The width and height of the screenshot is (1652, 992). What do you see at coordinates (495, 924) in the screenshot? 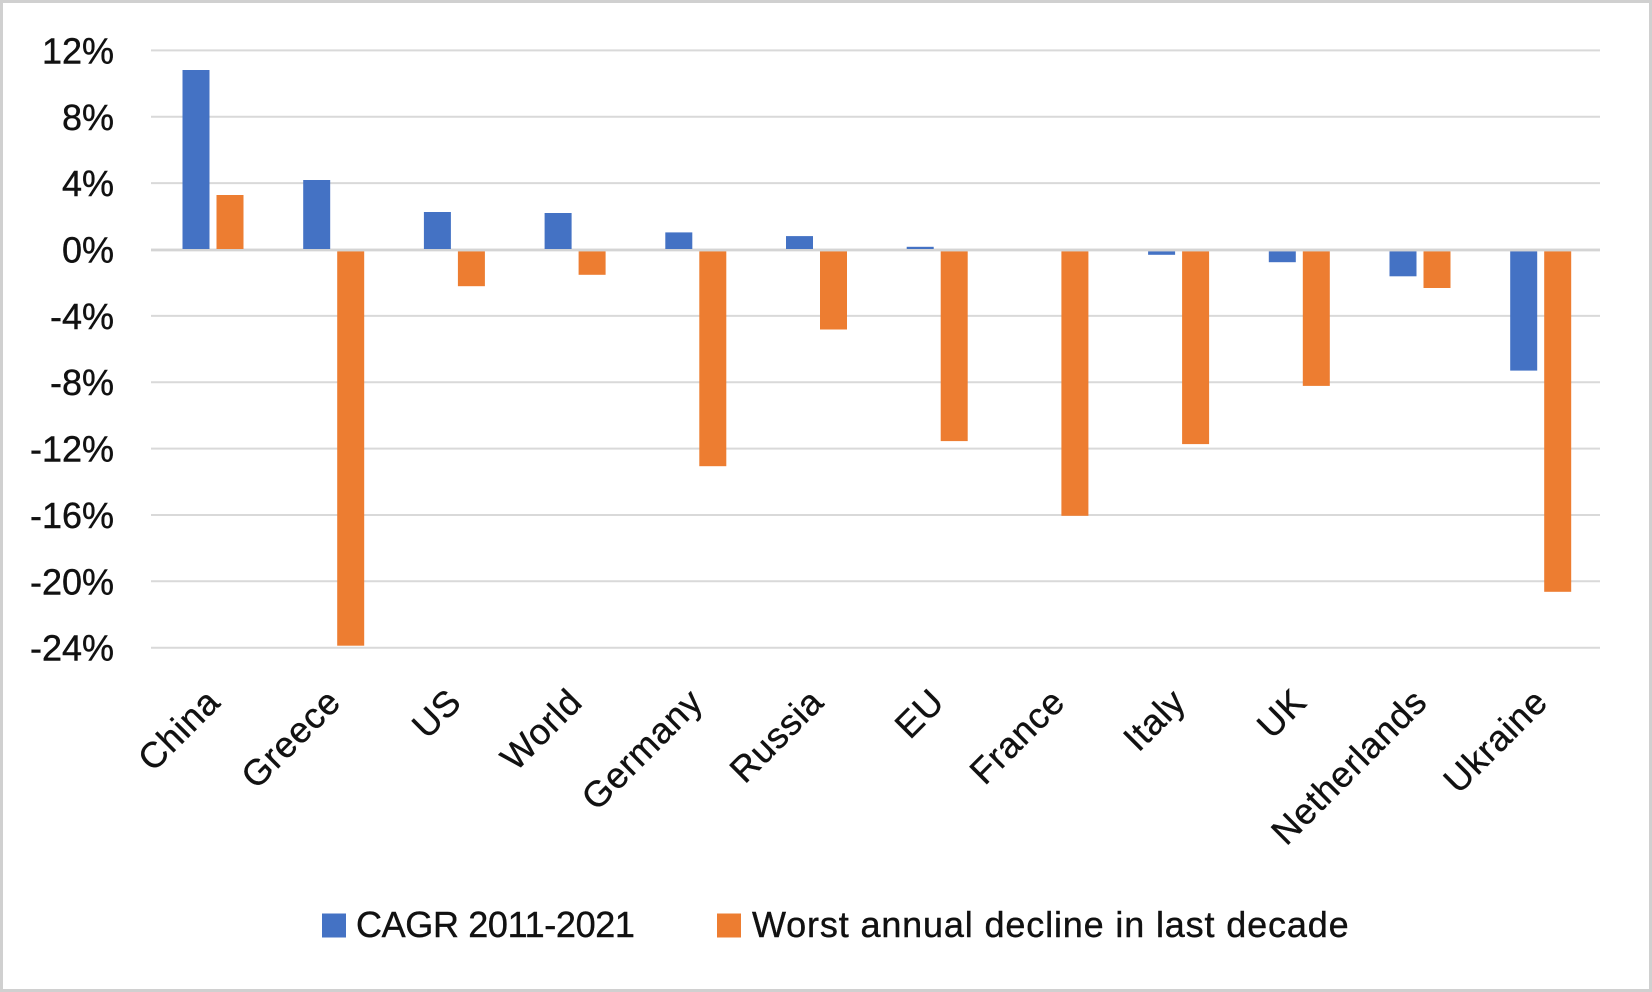
I see `svg-text: CAGR 2011-2021` at bounding box center [495, 924].